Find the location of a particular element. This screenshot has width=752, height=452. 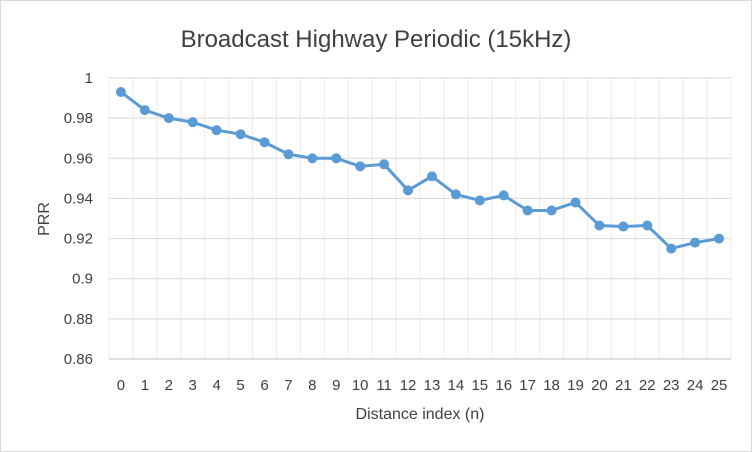

x-tick-label: 19 is located at coordinates (575, 385).